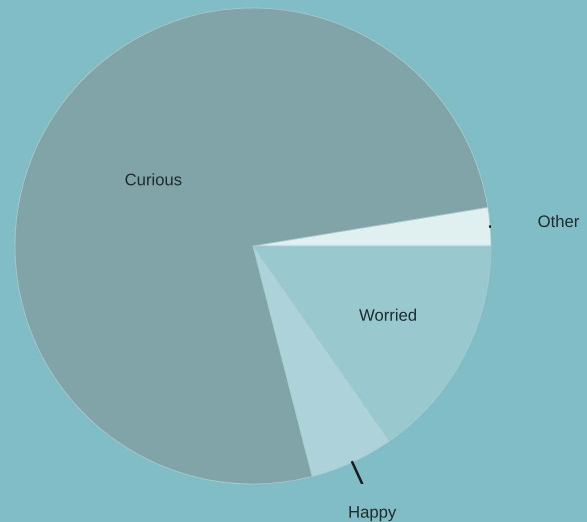  I want to click on slice-label: Other, so click(559, 221).